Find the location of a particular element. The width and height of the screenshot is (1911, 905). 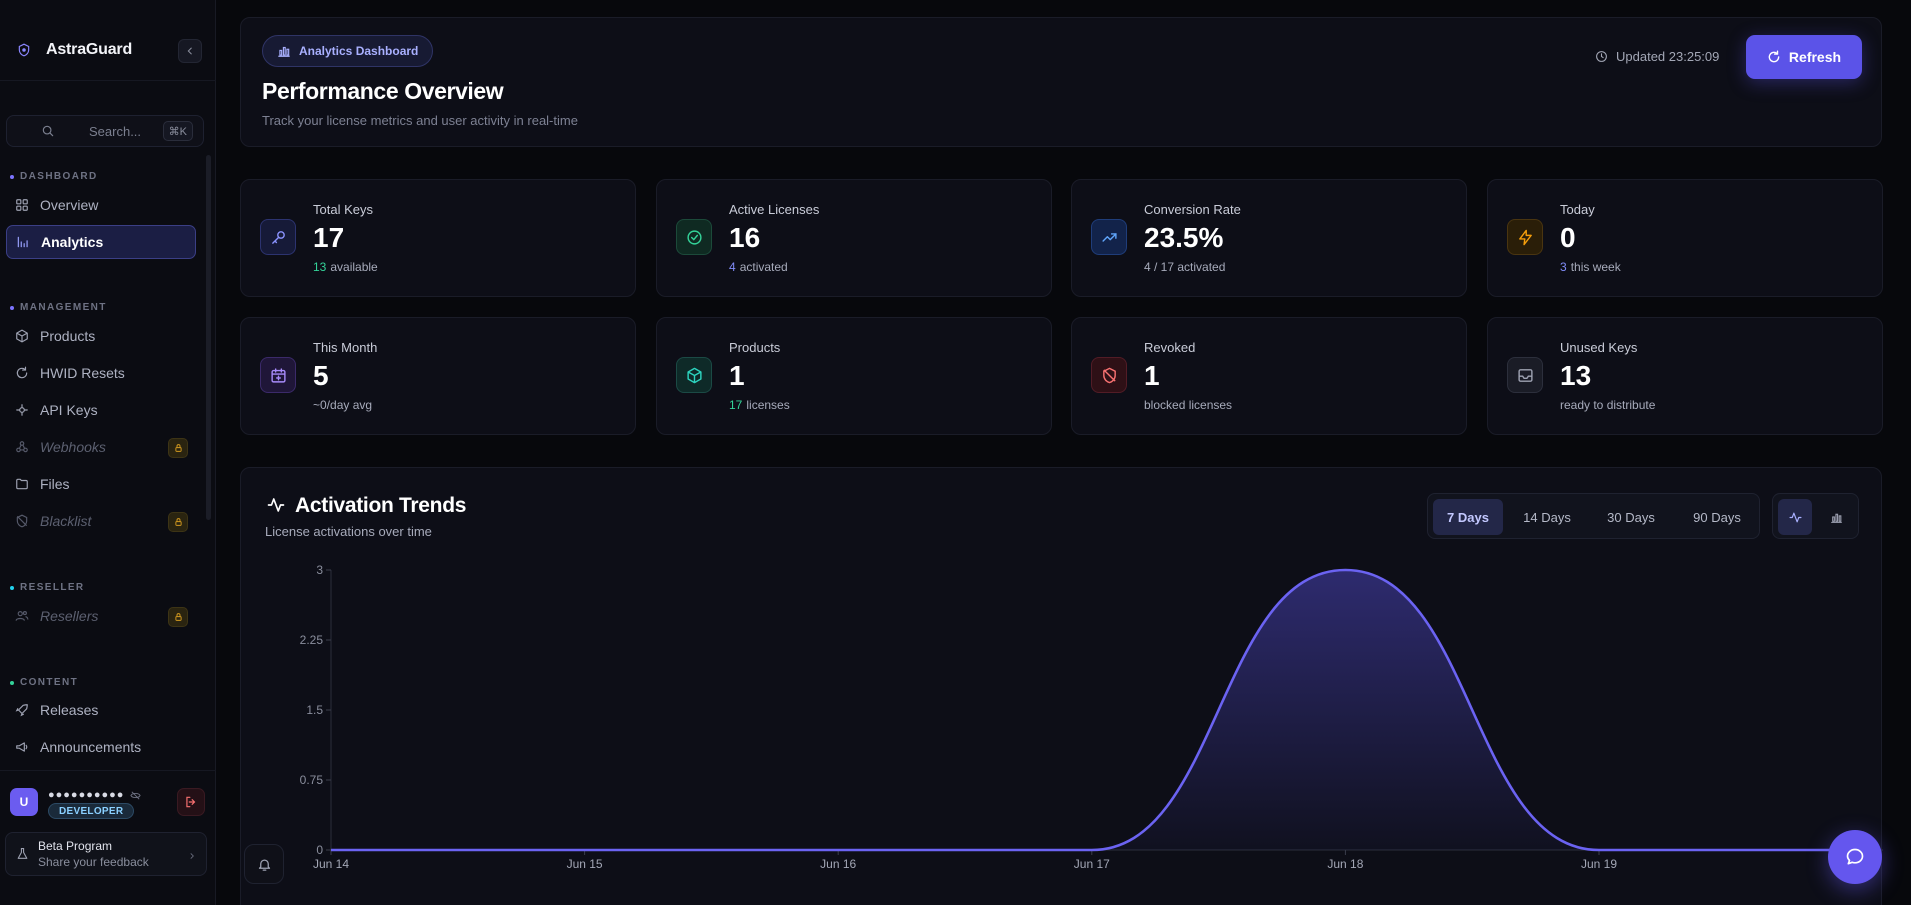

section-label-reseller: RESELLER is located at coordinates (47, 587).